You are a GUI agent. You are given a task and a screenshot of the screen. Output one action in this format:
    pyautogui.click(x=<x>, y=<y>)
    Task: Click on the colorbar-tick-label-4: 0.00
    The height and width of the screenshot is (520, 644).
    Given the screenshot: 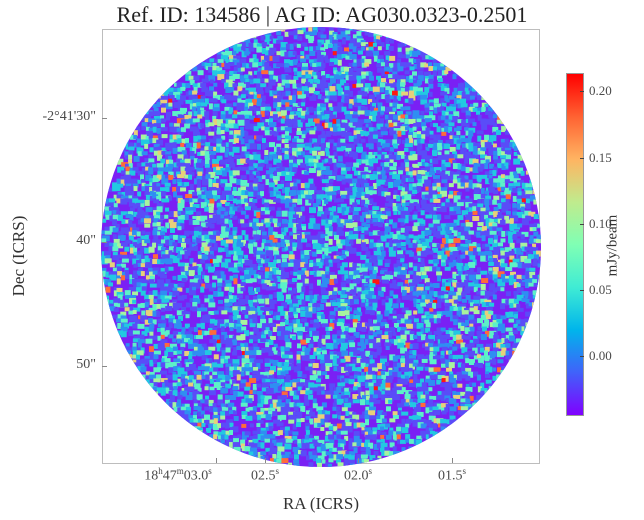 What is the action you would take?
    pyautogui.click(x=600, y=355)
    